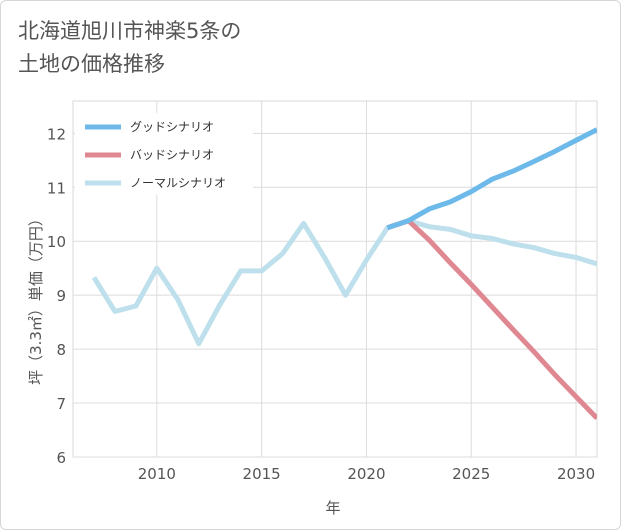 Image resolution: width=621 pixels, height=530 pixels. Describe the element at coordinates (366, 474) in the screenshot. I see `x-tick-label: 2020` at that location.